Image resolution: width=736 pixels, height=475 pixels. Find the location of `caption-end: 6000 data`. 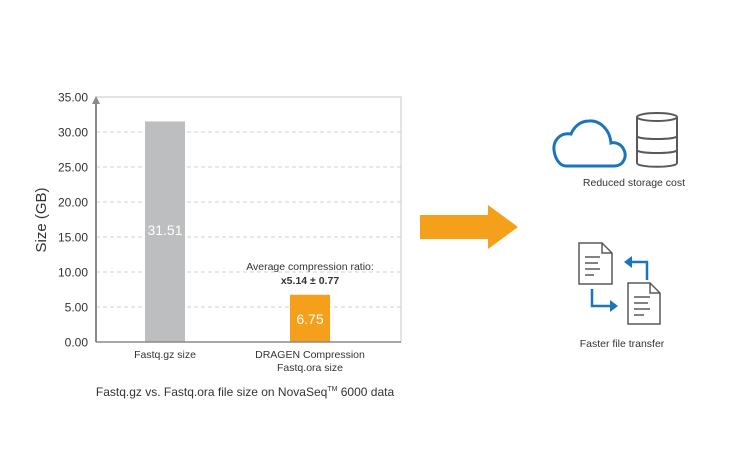

caption-end: 6000 data is located at coordinates (365, 392).